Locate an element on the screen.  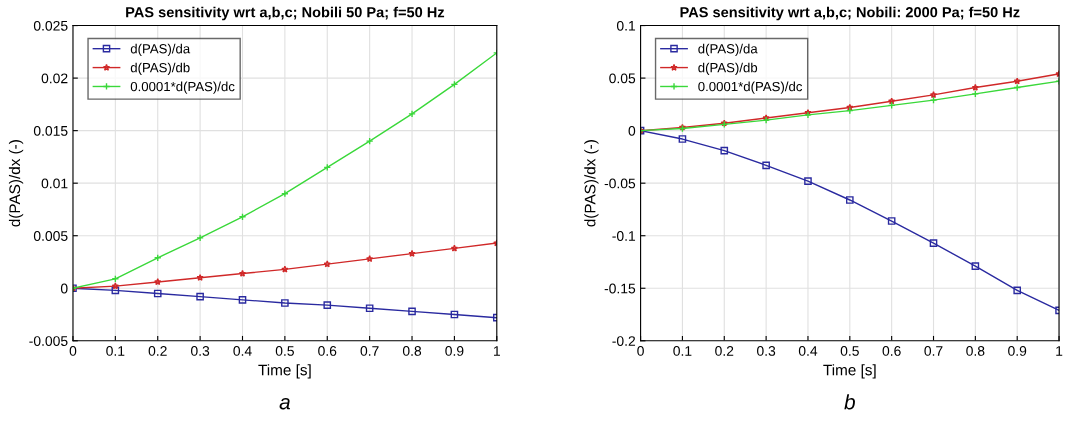
chart-title: PAS sensitivity wrt a,b,c; Nobili: 2000 Pa; f=50 Hz is located at coordinates (850, 13).